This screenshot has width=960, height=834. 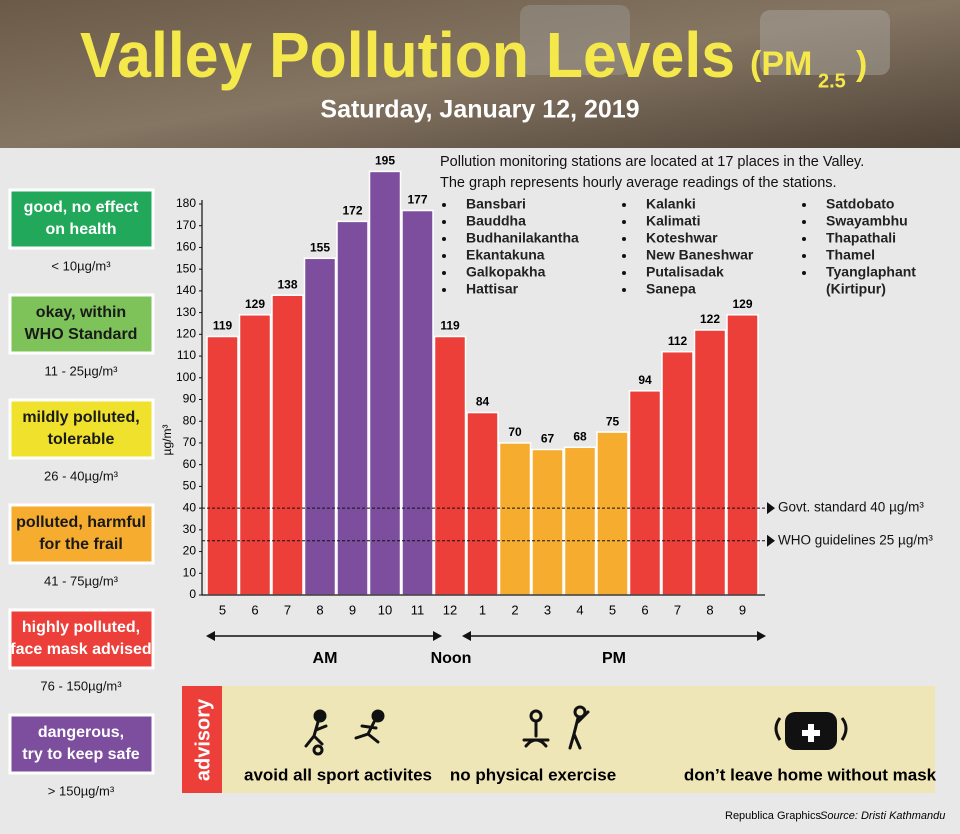 What do you see at coordinates (320, 247) in the screenshot?
I see `value-label: 155` at bounding box center [320, 247].